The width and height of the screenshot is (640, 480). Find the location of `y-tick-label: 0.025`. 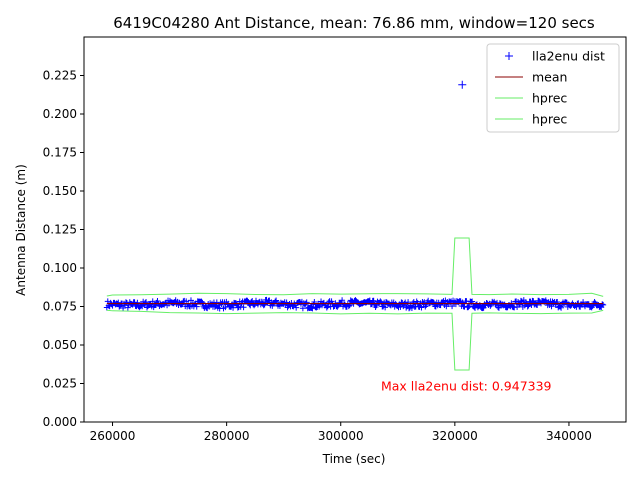

y-tick-label: 0.025 is located at coordinates (60, 384).